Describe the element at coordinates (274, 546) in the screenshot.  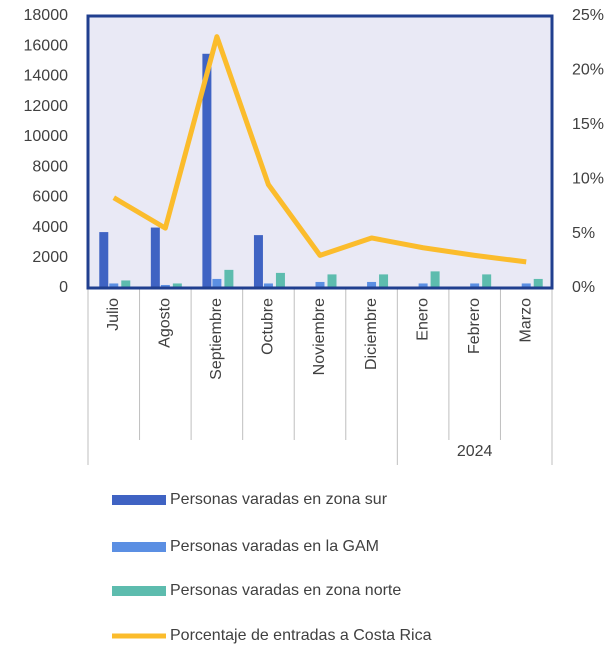
I see `legend-label: Personas varadas en la GAM` at that location.